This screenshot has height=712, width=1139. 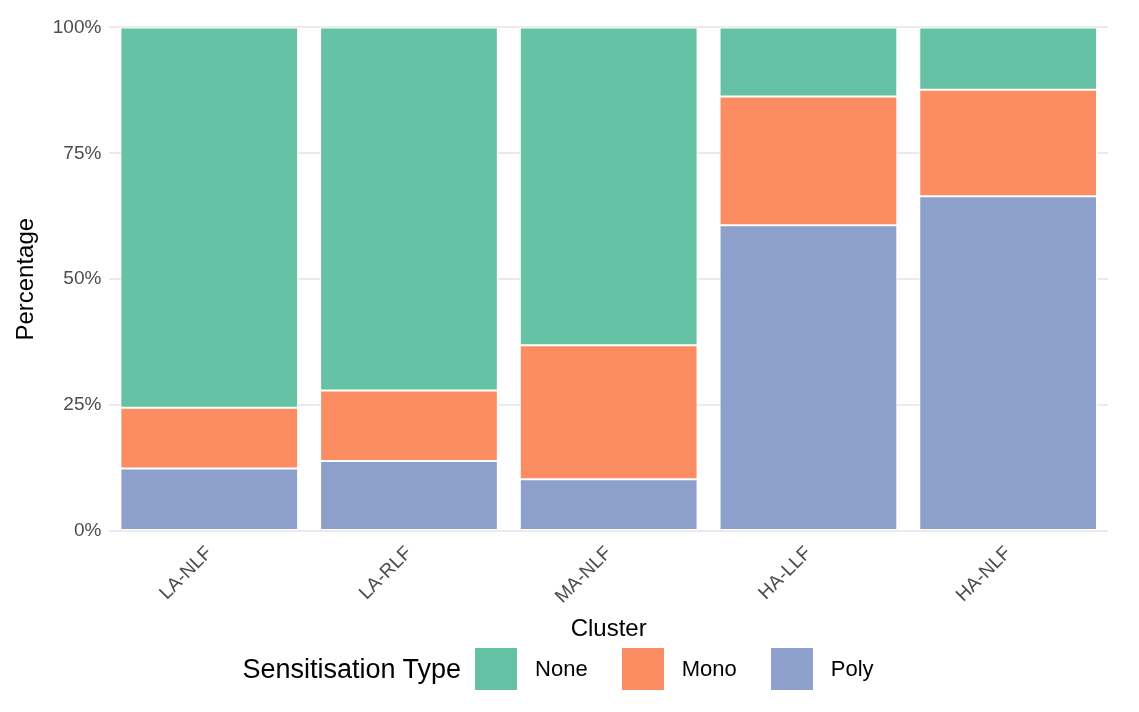 What do you see at coordinates (87, 530) in the screenshot?
I see `y-tick-label: 0%` at bounding box center [87, 530].